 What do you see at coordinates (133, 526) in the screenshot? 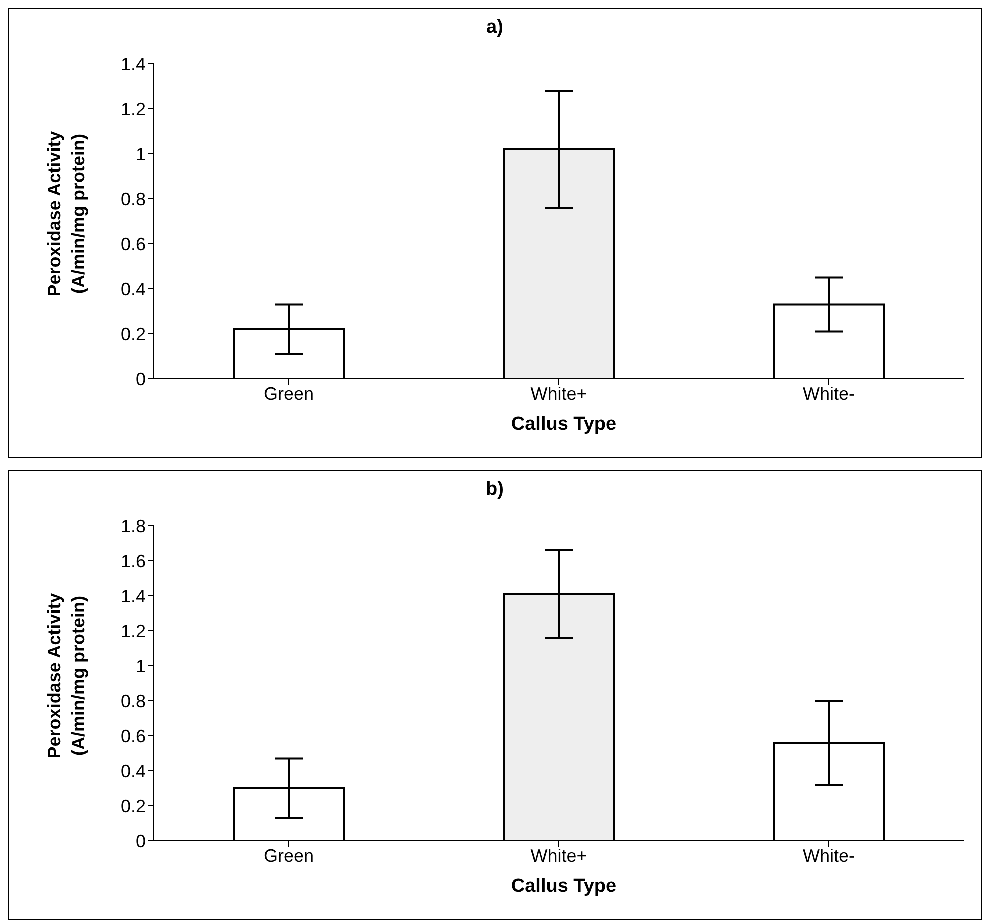
I see `y-tick-label: 1.8` at bounding box center [133, 526].